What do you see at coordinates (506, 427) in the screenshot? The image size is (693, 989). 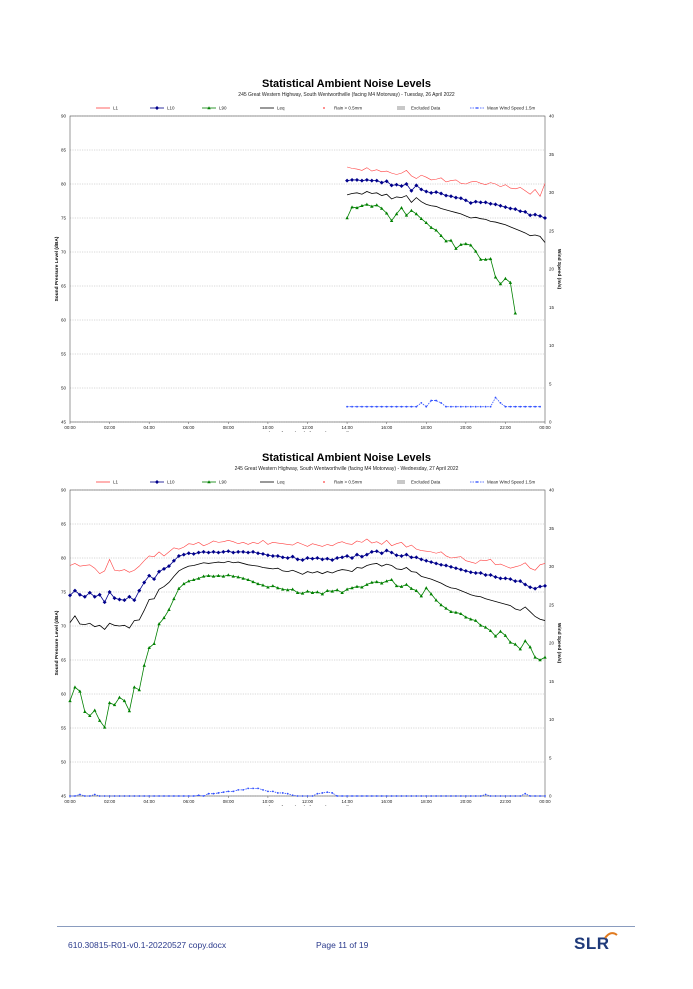 I see `x-tick-label: 22:00` at bounding box center [506, 427].